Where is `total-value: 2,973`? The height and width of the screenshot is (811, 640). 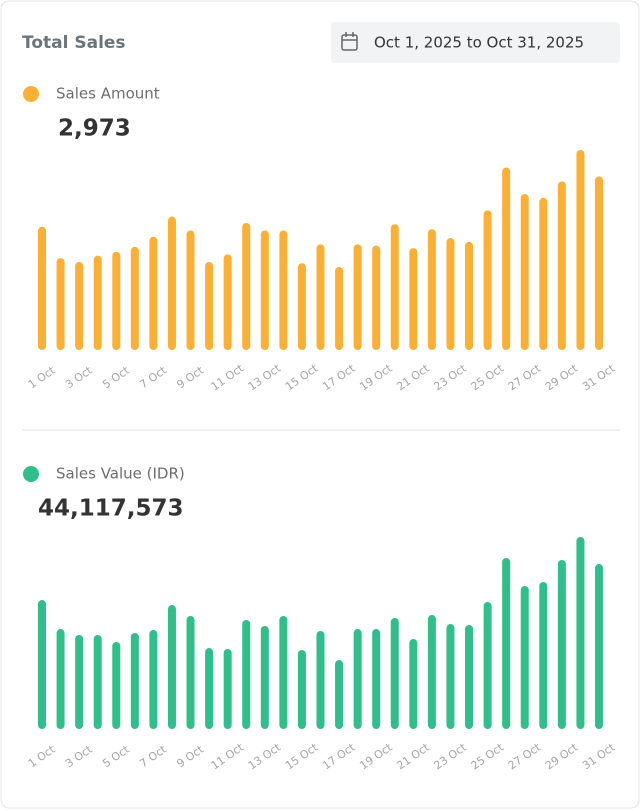 total-value: 2,973 is located at coordinates (94, 129).